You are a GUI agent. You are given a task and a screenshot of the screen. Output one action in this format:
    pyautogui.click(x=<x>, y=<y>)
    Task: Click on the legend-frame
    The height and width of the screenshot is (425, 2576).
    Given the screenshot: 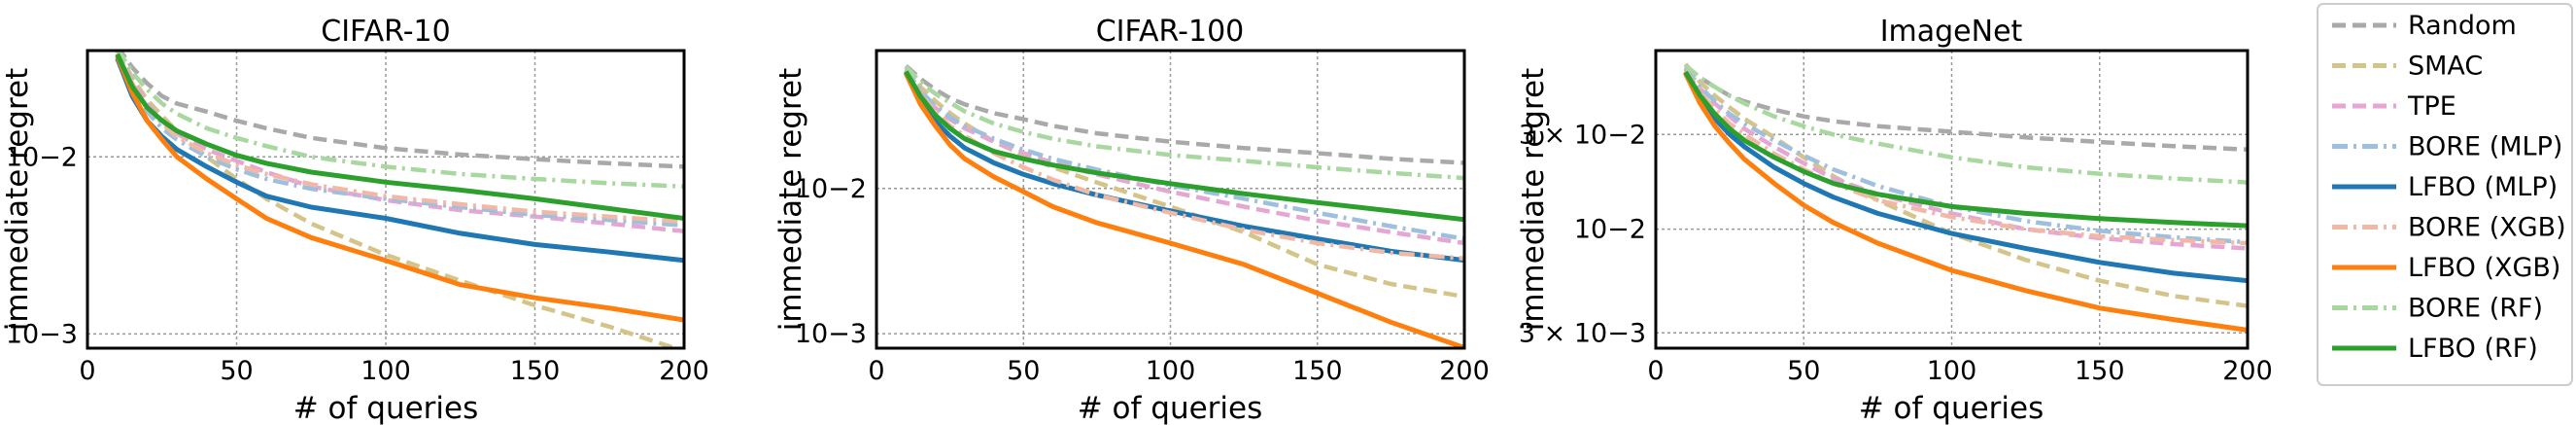 What is the action you would take?
    pyautogui.click(x=2445, y=194)
    